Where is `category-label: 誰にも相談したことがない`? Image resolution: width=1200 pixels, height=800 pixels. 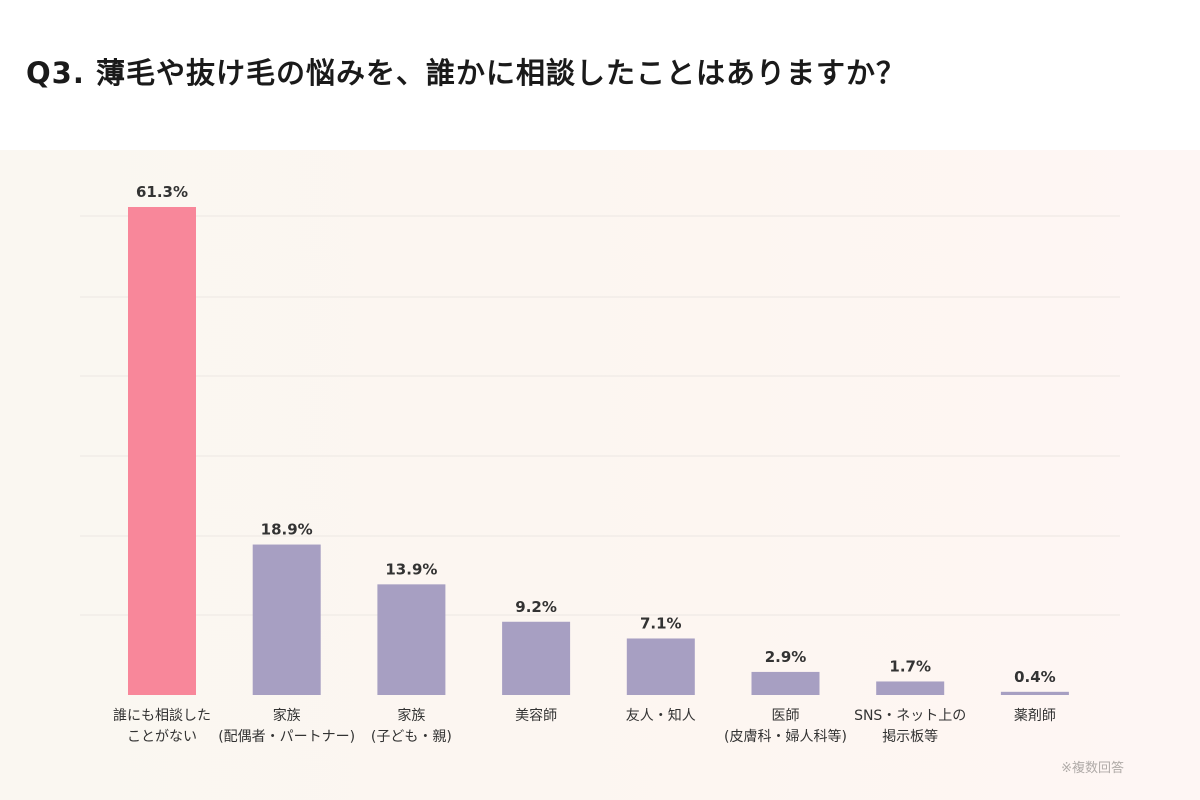
category-label: 誰にも相談したことがない is located at coordinates (162, 726).